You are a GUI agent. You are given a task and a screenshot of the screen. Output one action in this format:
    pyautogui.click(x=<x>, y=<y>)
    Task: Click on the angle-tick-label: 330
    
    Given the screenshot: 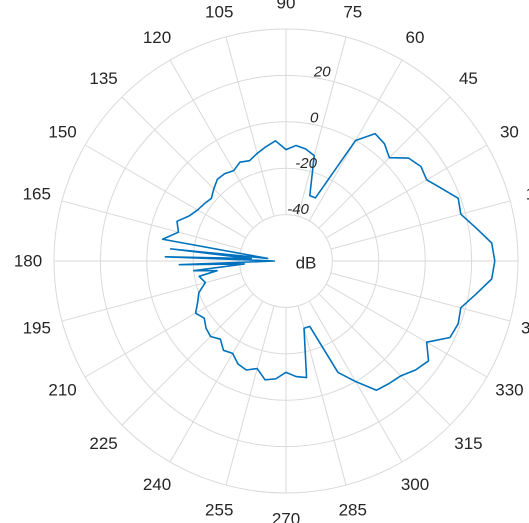 What is the action you would take?
    pyautogui.click(x=509, y=390)
    